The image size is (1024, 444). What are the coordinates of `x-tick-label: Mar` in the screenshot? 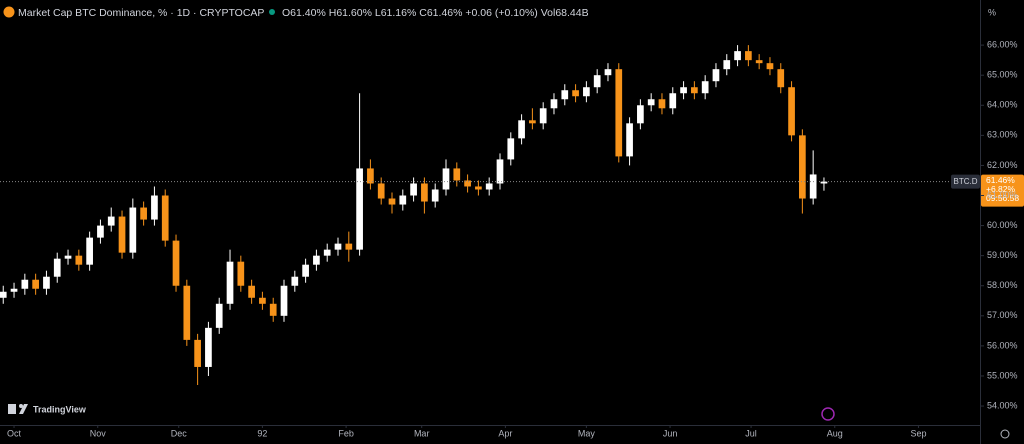 It's located at (422, 433).